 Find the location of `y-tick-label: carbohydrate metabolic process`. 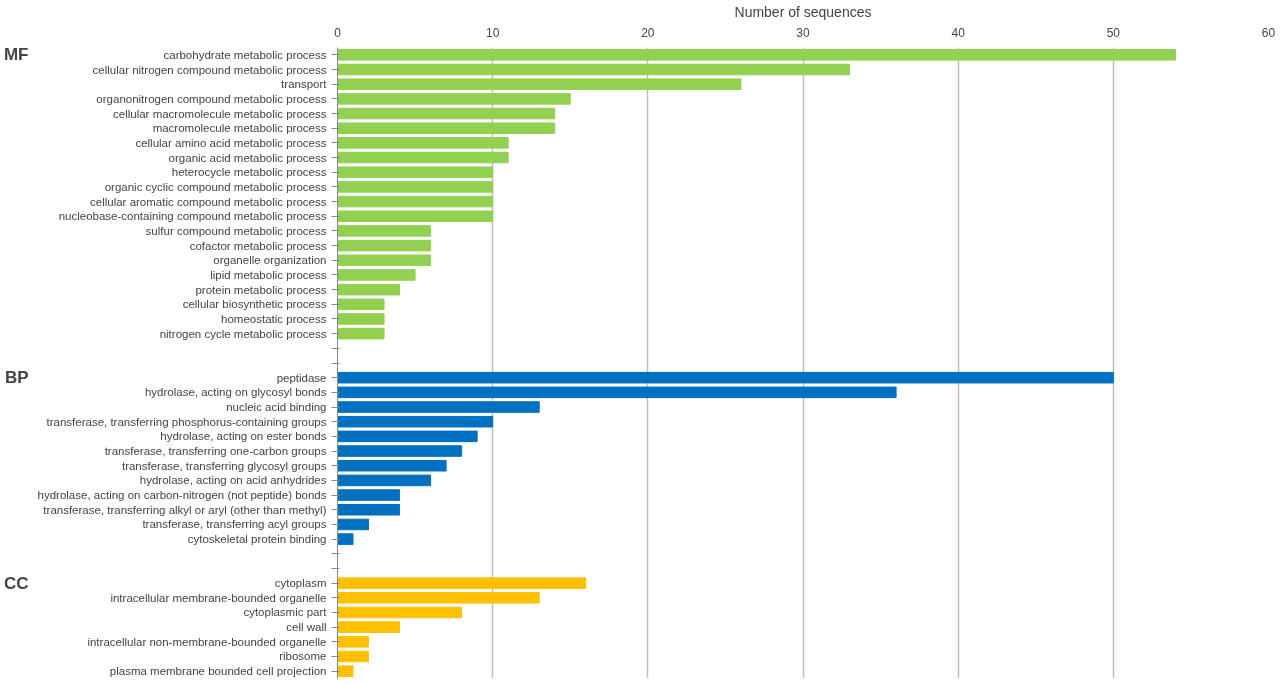

y-tick-label: carbohydrate metabolic process is located at coordinates (245, 54).